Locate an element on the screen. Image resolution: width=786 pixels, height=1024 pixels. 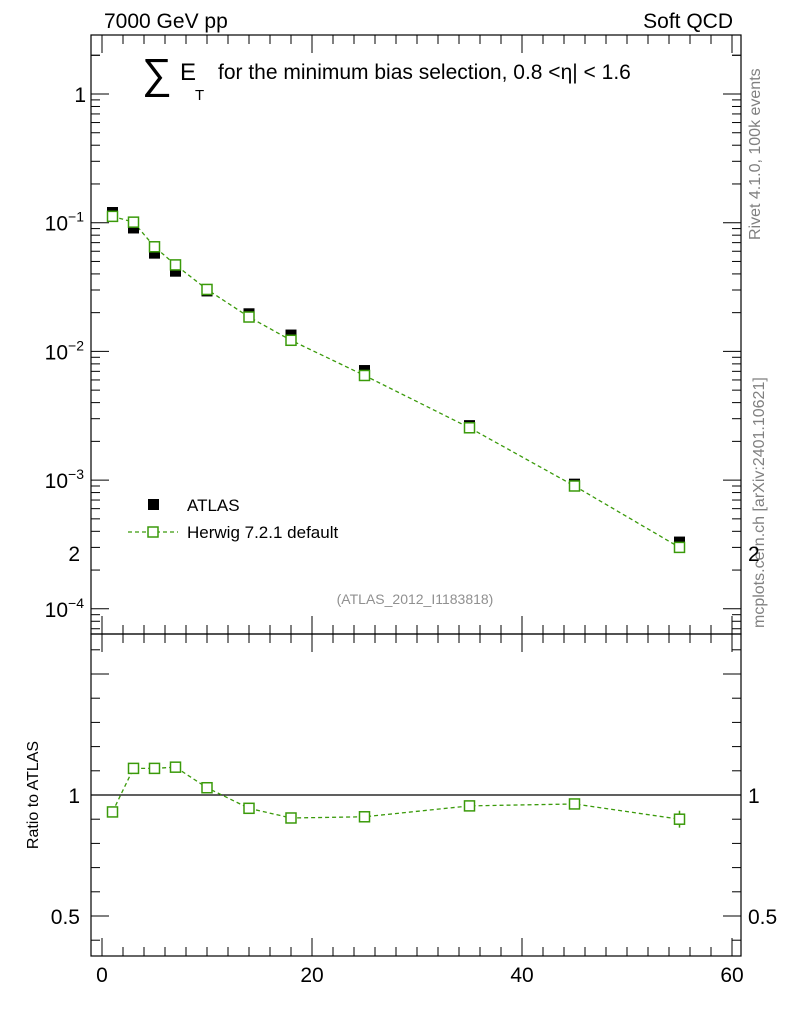
legend-data-marker is located at coordinates (153, 504).